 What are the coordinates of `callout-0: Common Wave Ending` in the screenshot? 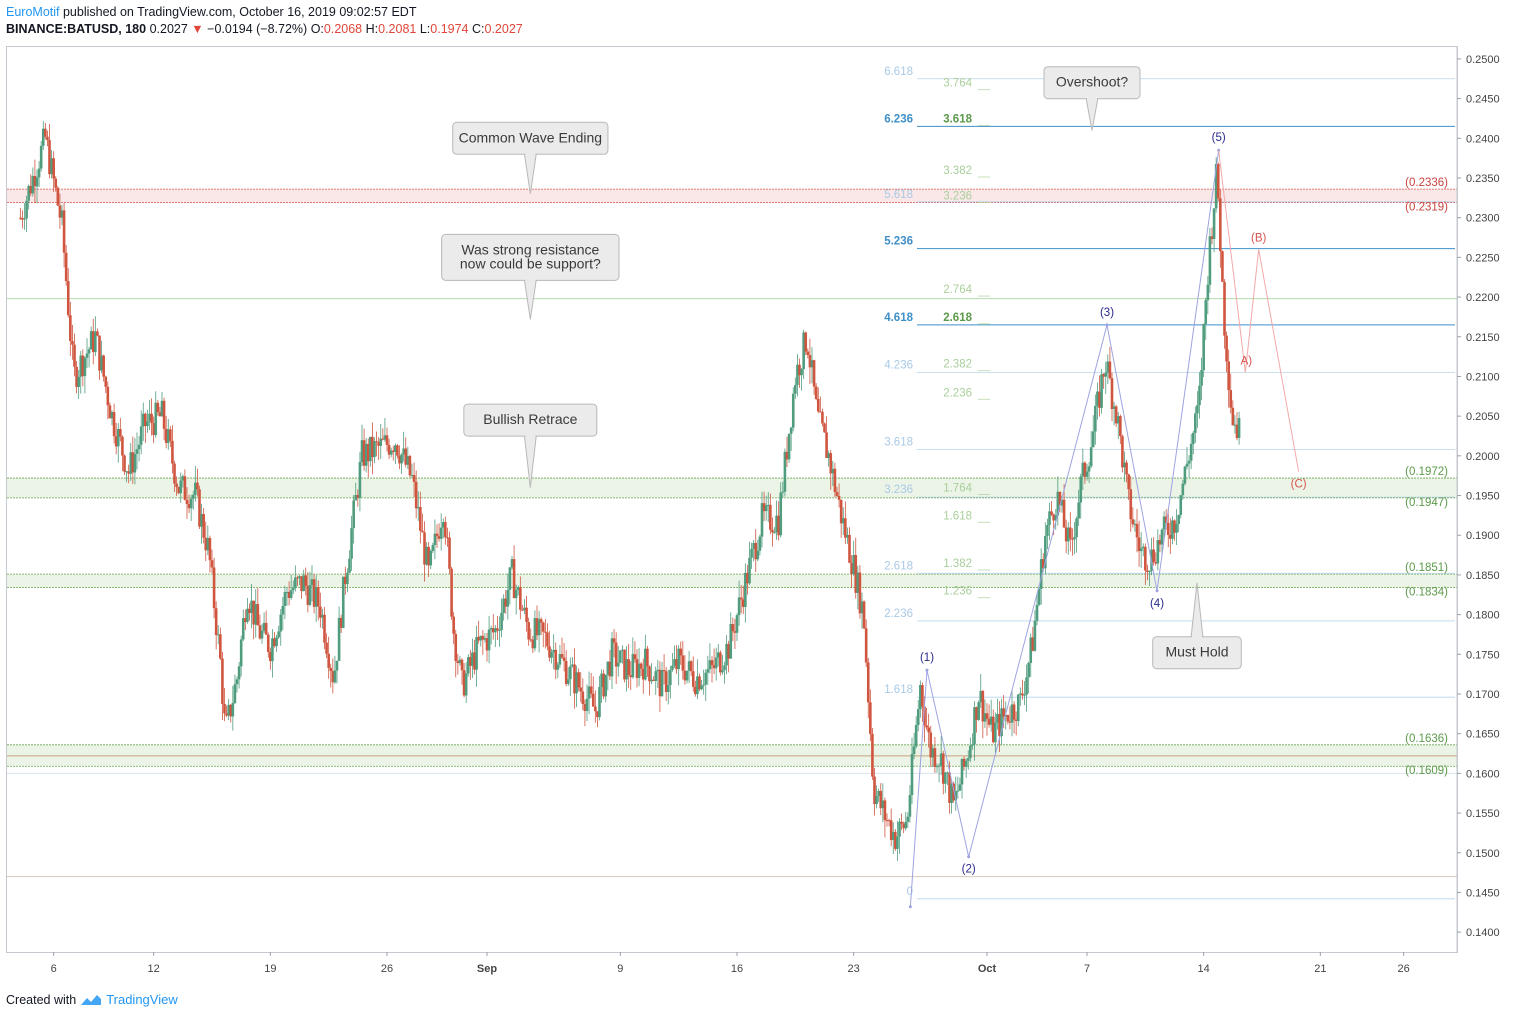 It's located at (530, 157).